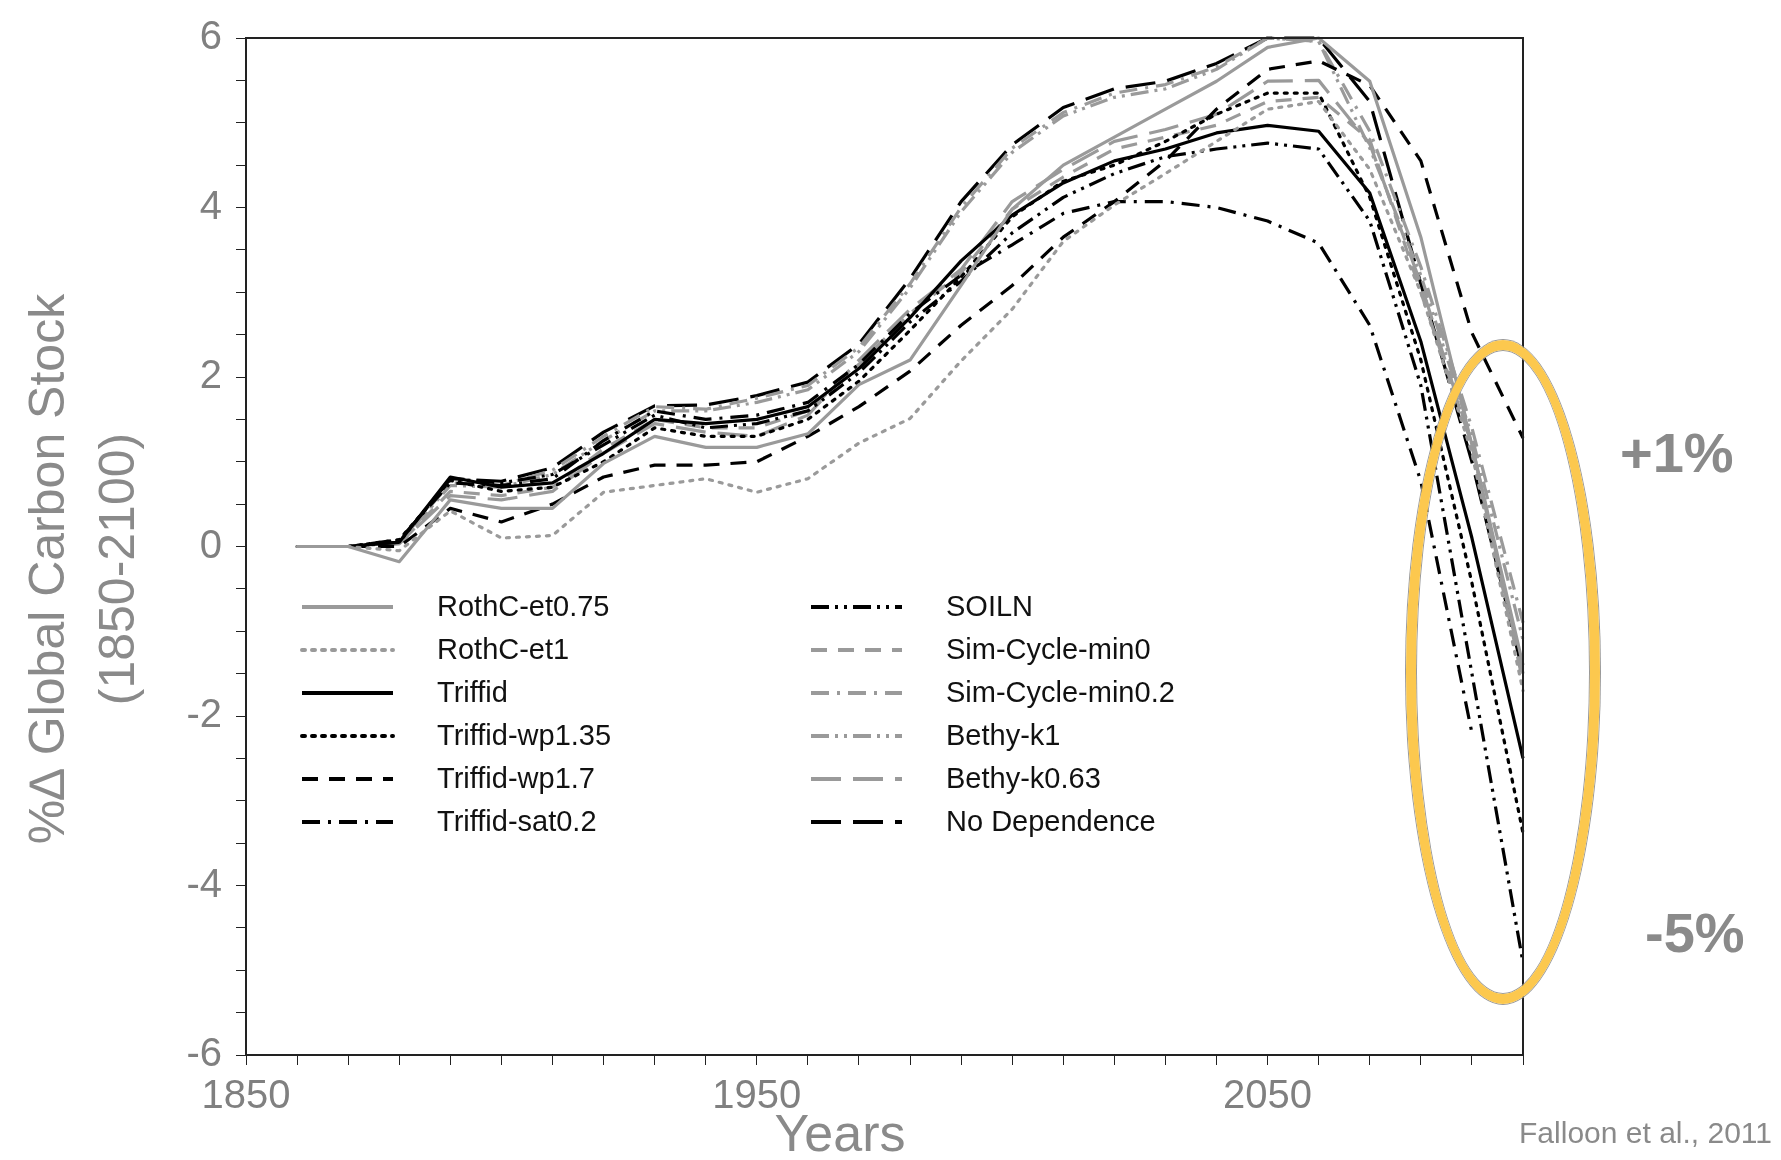 Image resolution: width=1781 pixels, height=1160 pixels. Describe the element at coordinates (1051, 821) in the screenshot. I see `legend-label: No Dependence` at that location.